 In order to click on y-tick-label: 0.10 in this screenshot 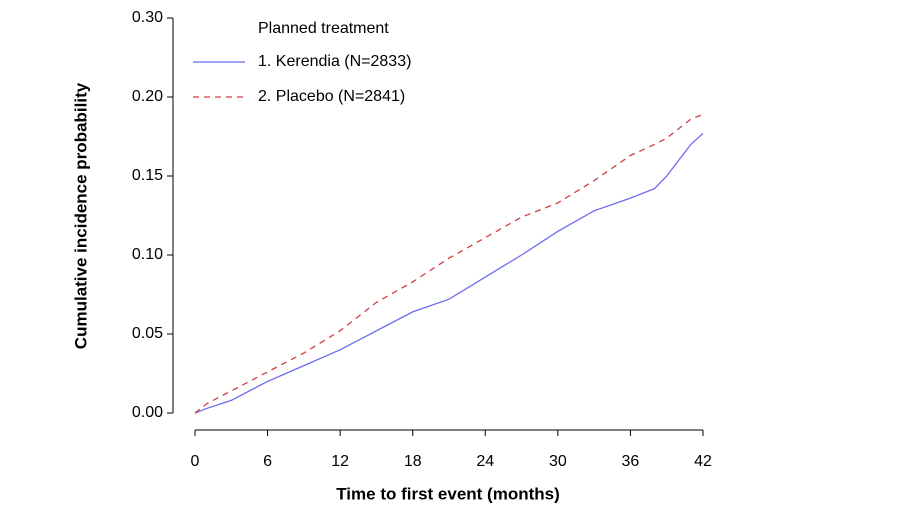, I will do `click(147, 254)`.